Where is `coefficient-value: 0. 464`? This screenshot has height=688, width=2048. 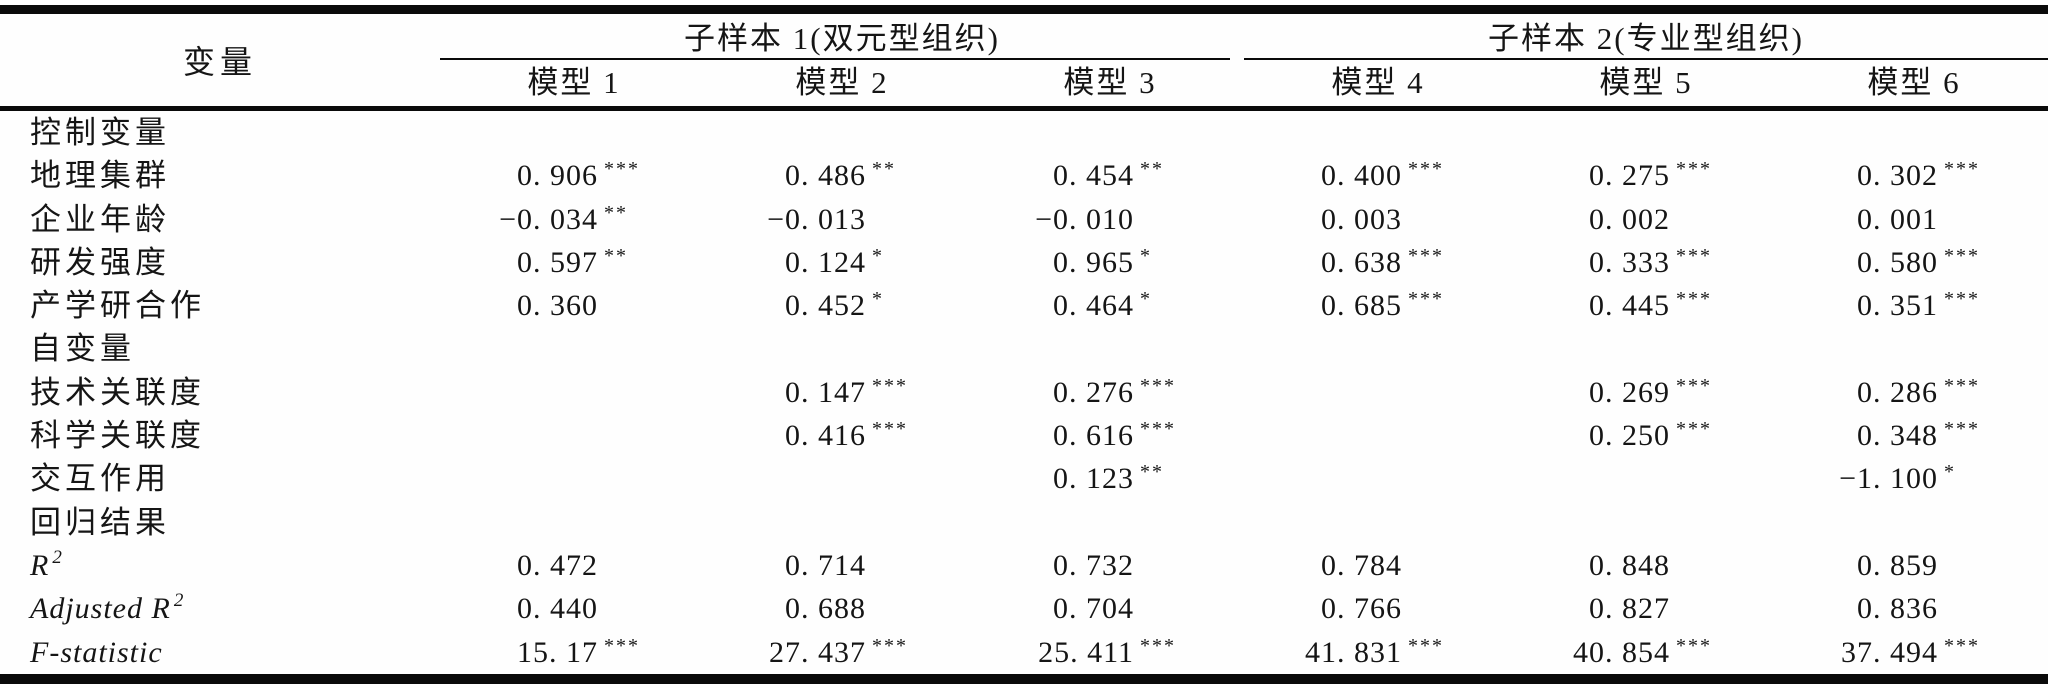
coefficient-value: 0. 464 is located at coordinates (1093, 306).